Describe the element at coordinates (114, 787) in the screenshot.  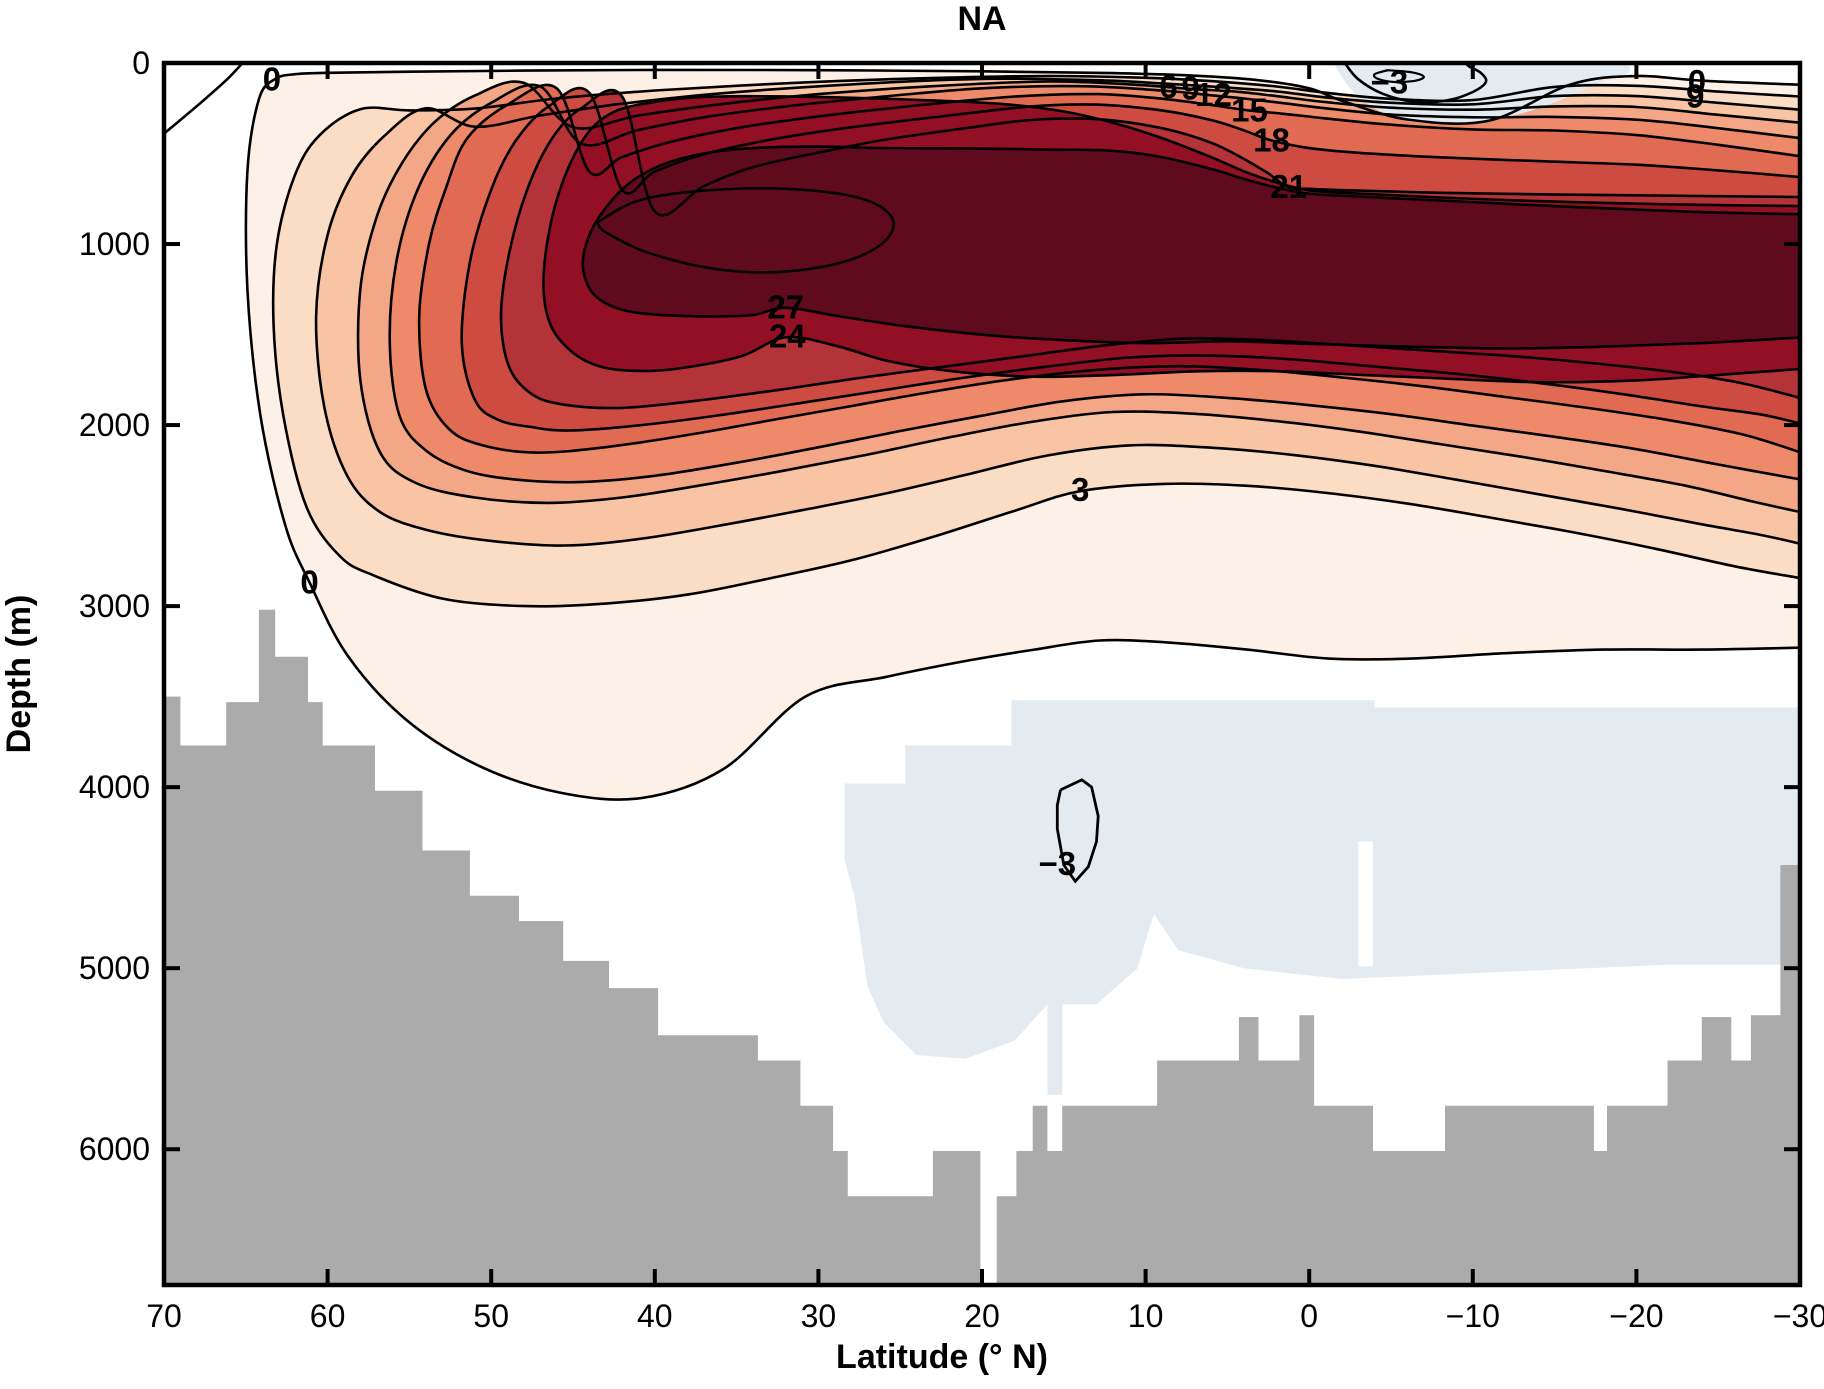
I see `y-tick-label: 4000` at that location.